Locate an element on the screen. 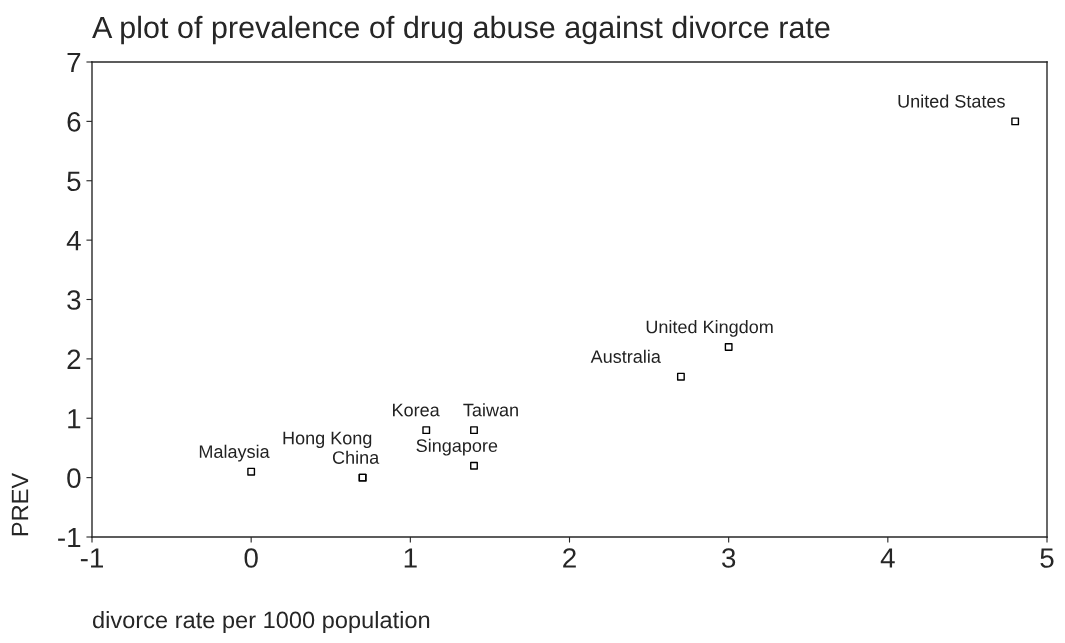 The height and width of the screenshot is (643, 1065). y-tick-label: 1 is located at coordinates (74, 419).